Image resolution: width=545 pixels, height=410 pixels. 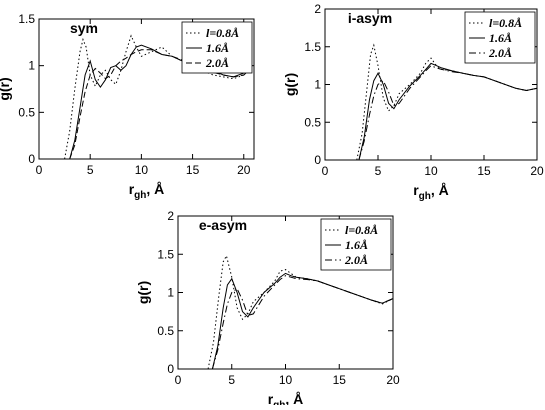 I want to click on panel-title: e-asym, so click(x=223, y=225).